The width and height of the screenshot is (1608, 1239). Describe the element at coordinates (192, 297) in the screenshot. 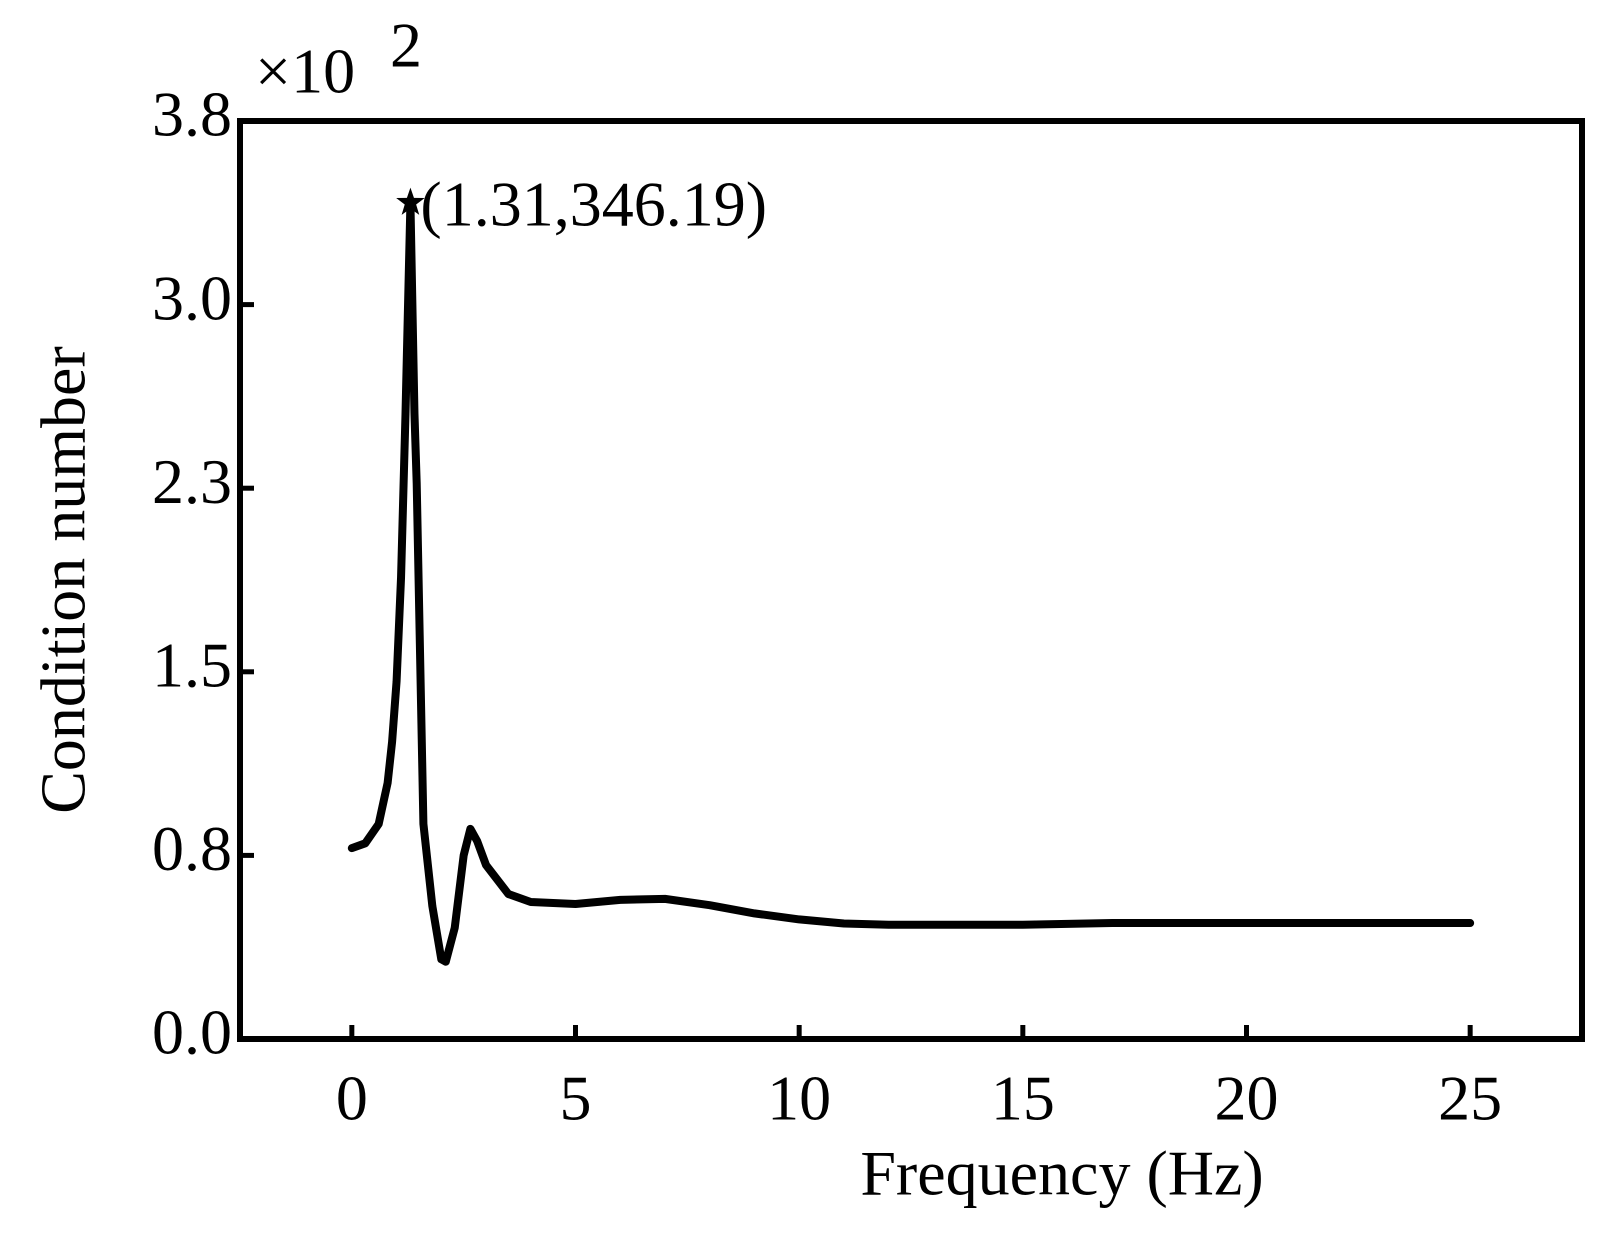

I see `y-tick-label: 3.0` at that location.